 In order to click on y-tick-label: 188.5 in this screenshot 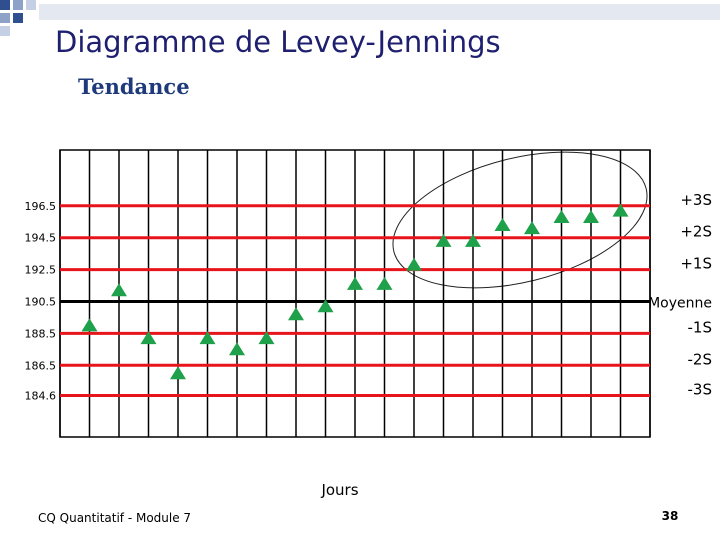, I will do `click(41, 333)`.